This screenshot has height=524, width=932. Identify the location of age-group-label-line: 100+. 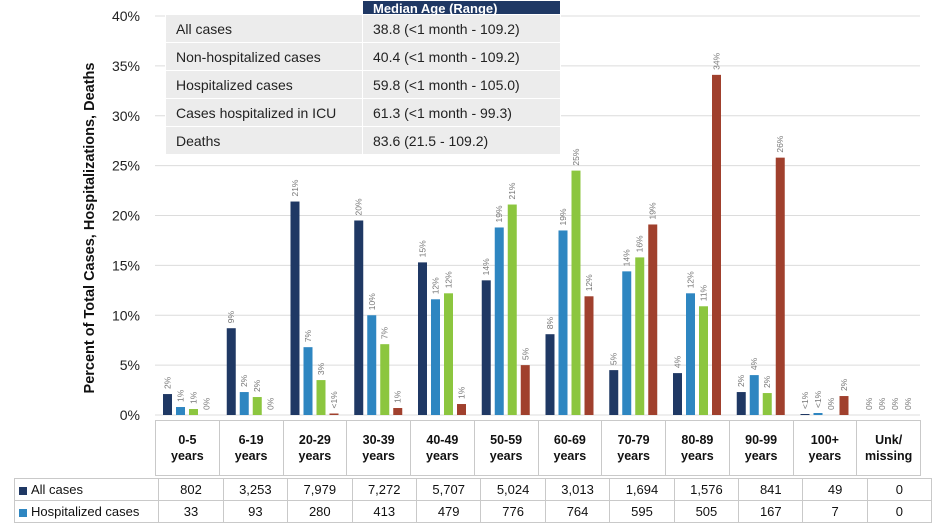
(824, 440).